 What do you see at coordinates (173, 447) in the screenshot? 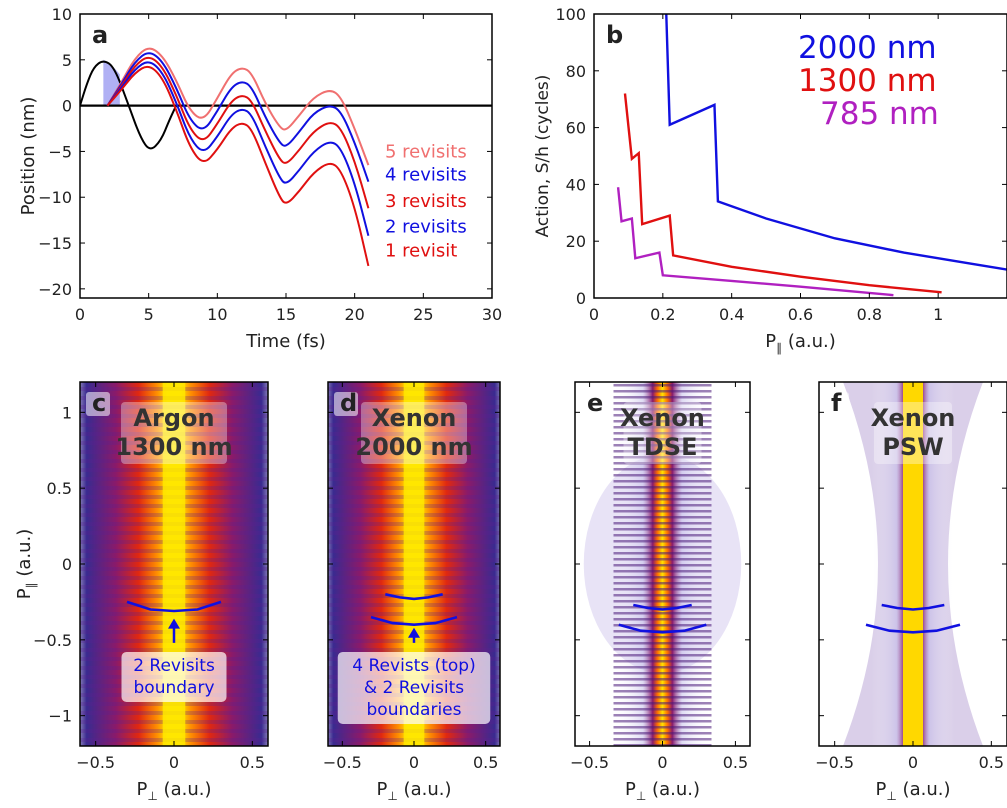
I see `panel-title: 1300 nm` at bounding box center [173, 447].